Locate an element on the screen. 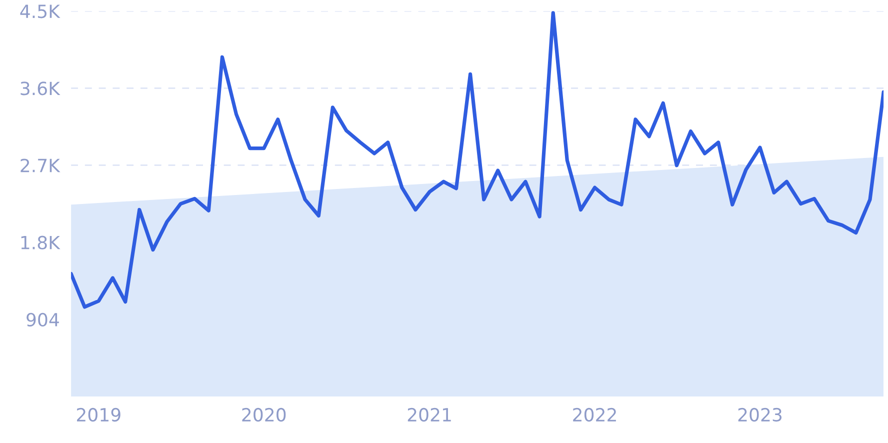 Image resolution: width=888 pixels, height=443 pixels. x-tick-label: 2019 is located at coordinates (98, 415).